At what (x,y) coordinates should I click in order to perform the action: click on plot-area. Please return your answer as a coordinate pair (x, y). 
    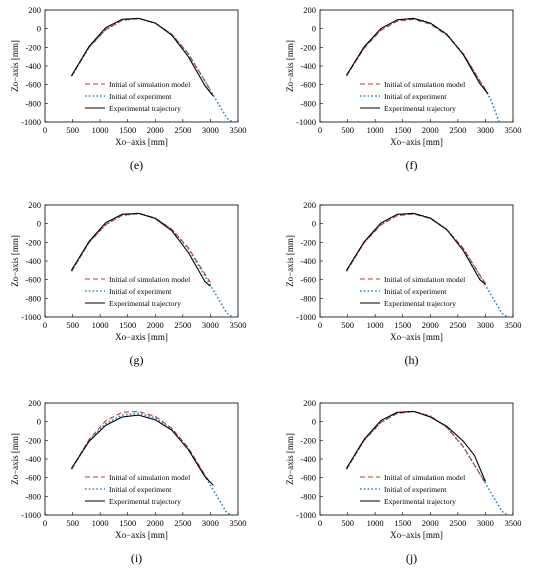
    Looking at the image, I should click on (141, 459).